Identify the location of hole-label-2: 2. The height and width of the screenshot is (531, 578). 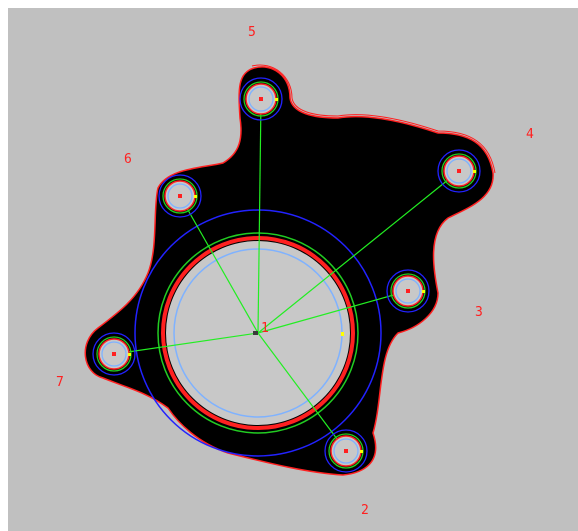
(365, 510).